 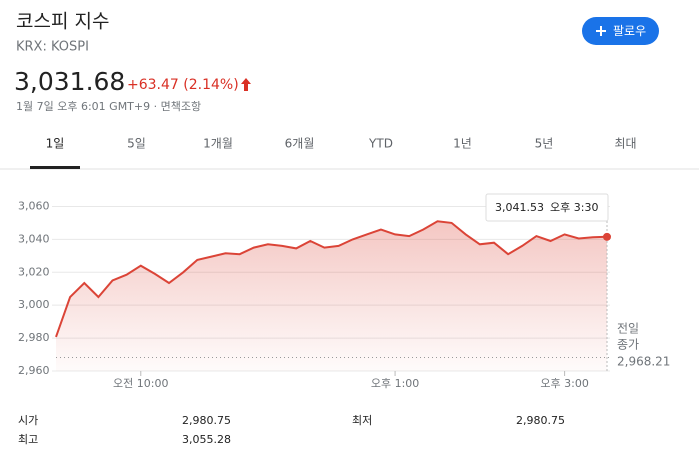 I want to click on y-tick-label: 3,040, so click(x=34, y=238).